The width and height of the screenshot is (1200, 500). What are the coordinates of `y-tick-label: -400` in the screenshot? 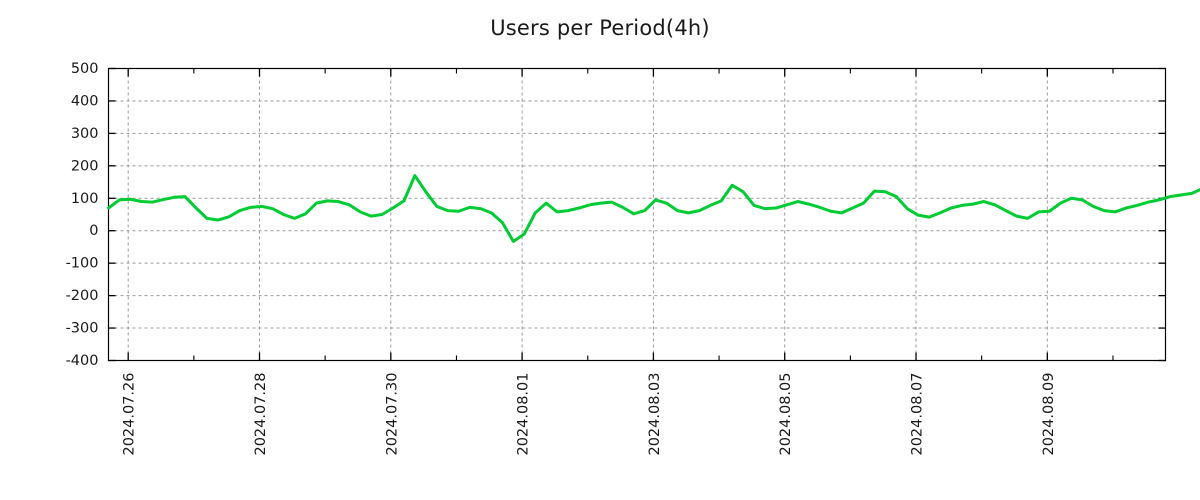 It's located at (82, 361).